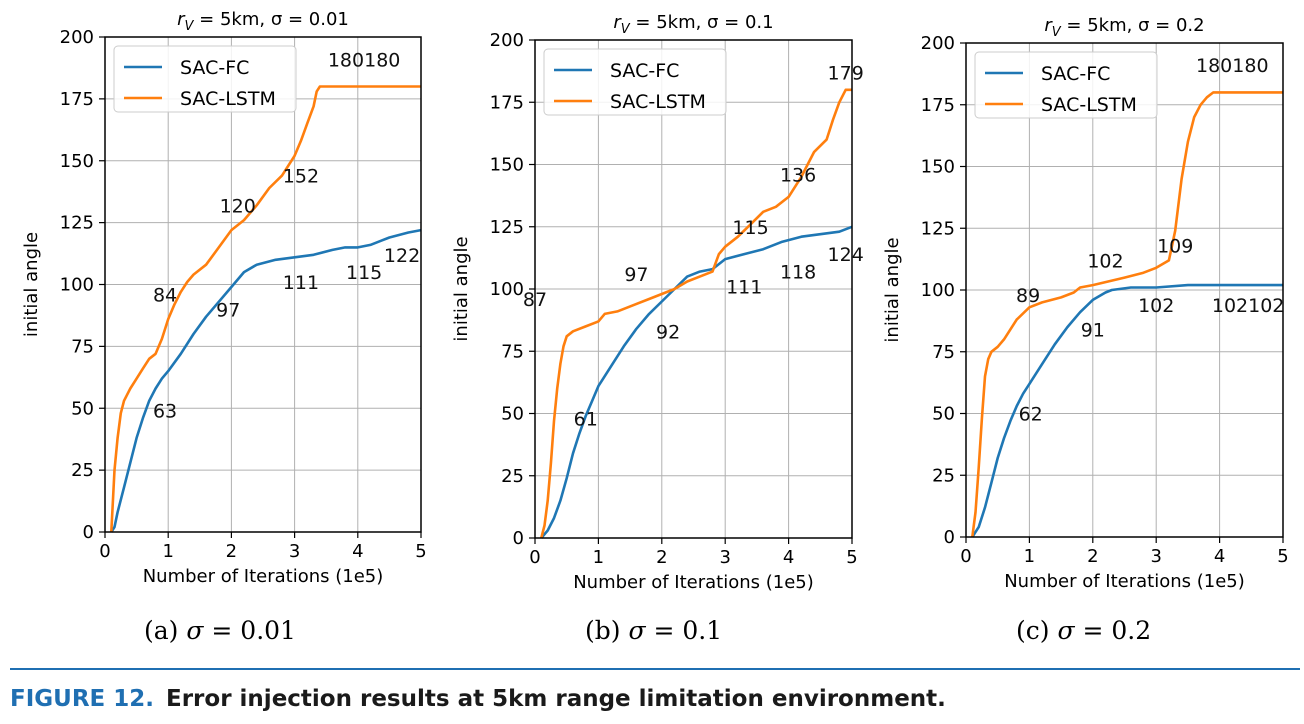  What do you see at coordinates (1031, 415) in the screenshot?
I see `panel-c-annotation: 62` at bounding box center [1031, 415].